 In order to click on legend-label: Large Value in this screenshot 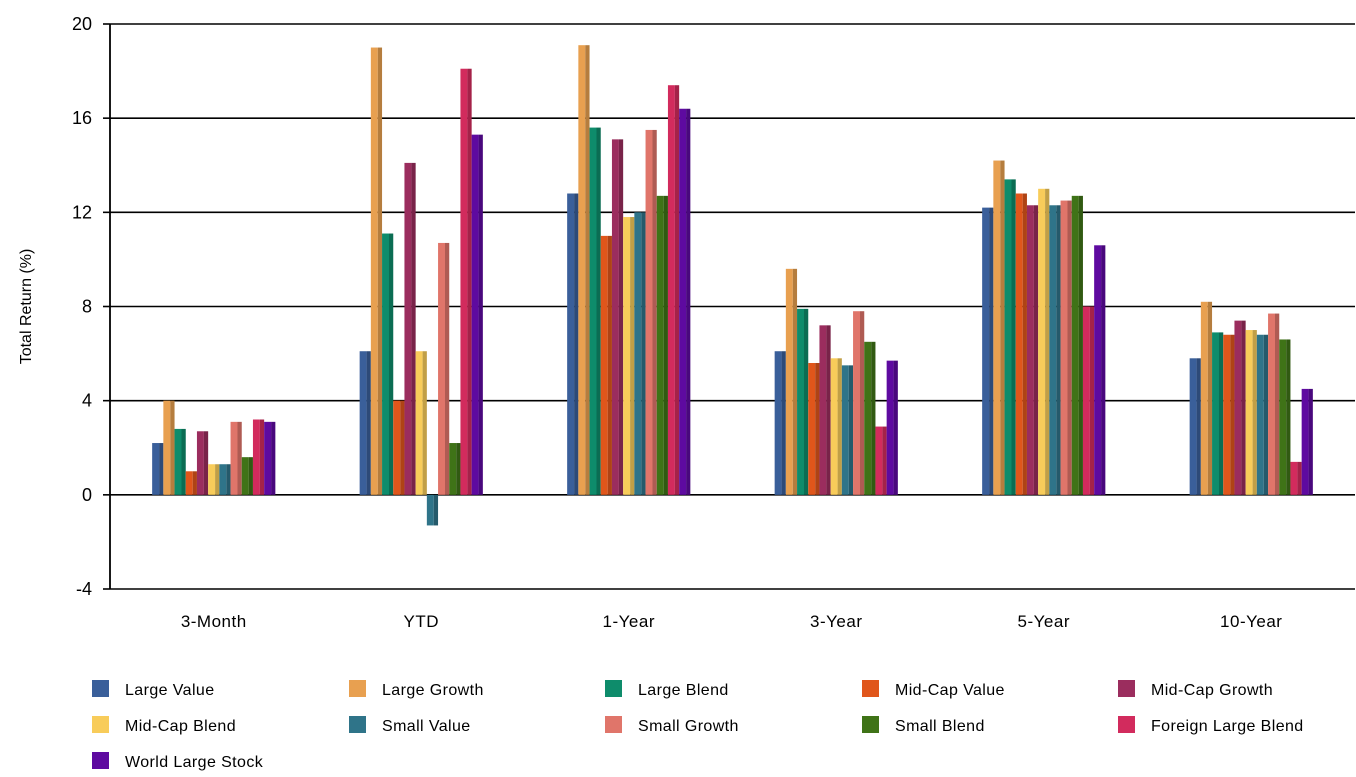, I will do `click(170, 690)`.